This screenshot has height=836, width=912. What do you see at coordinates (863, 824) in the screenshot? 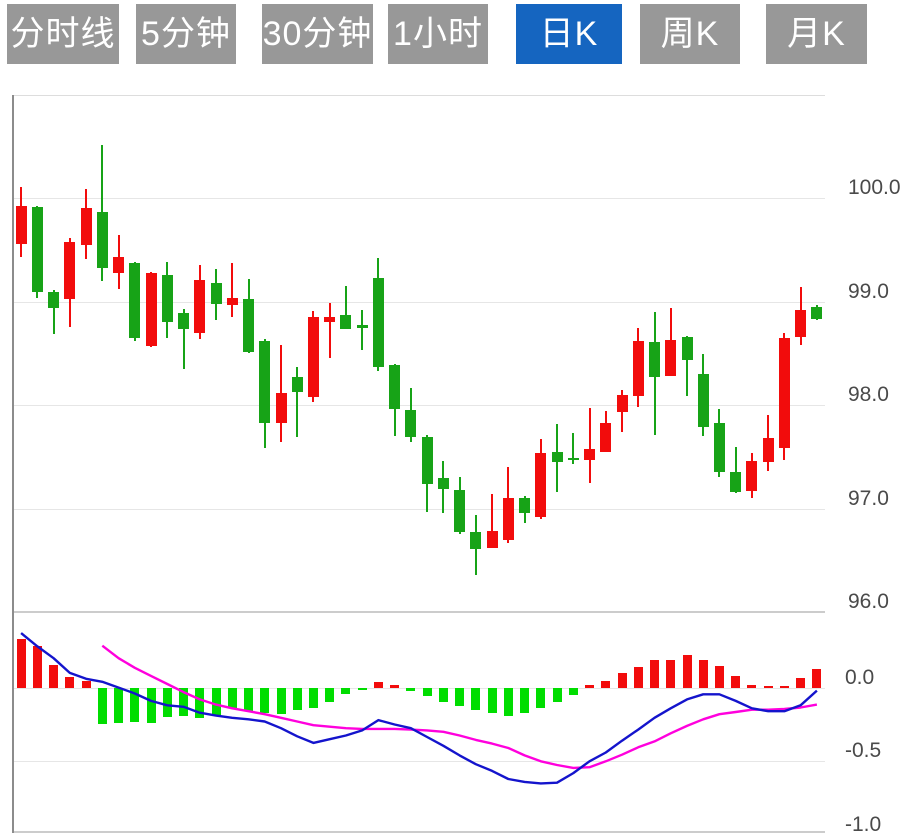
I see `macd-axis-label: -1.0` at bounding box center [863, 824].